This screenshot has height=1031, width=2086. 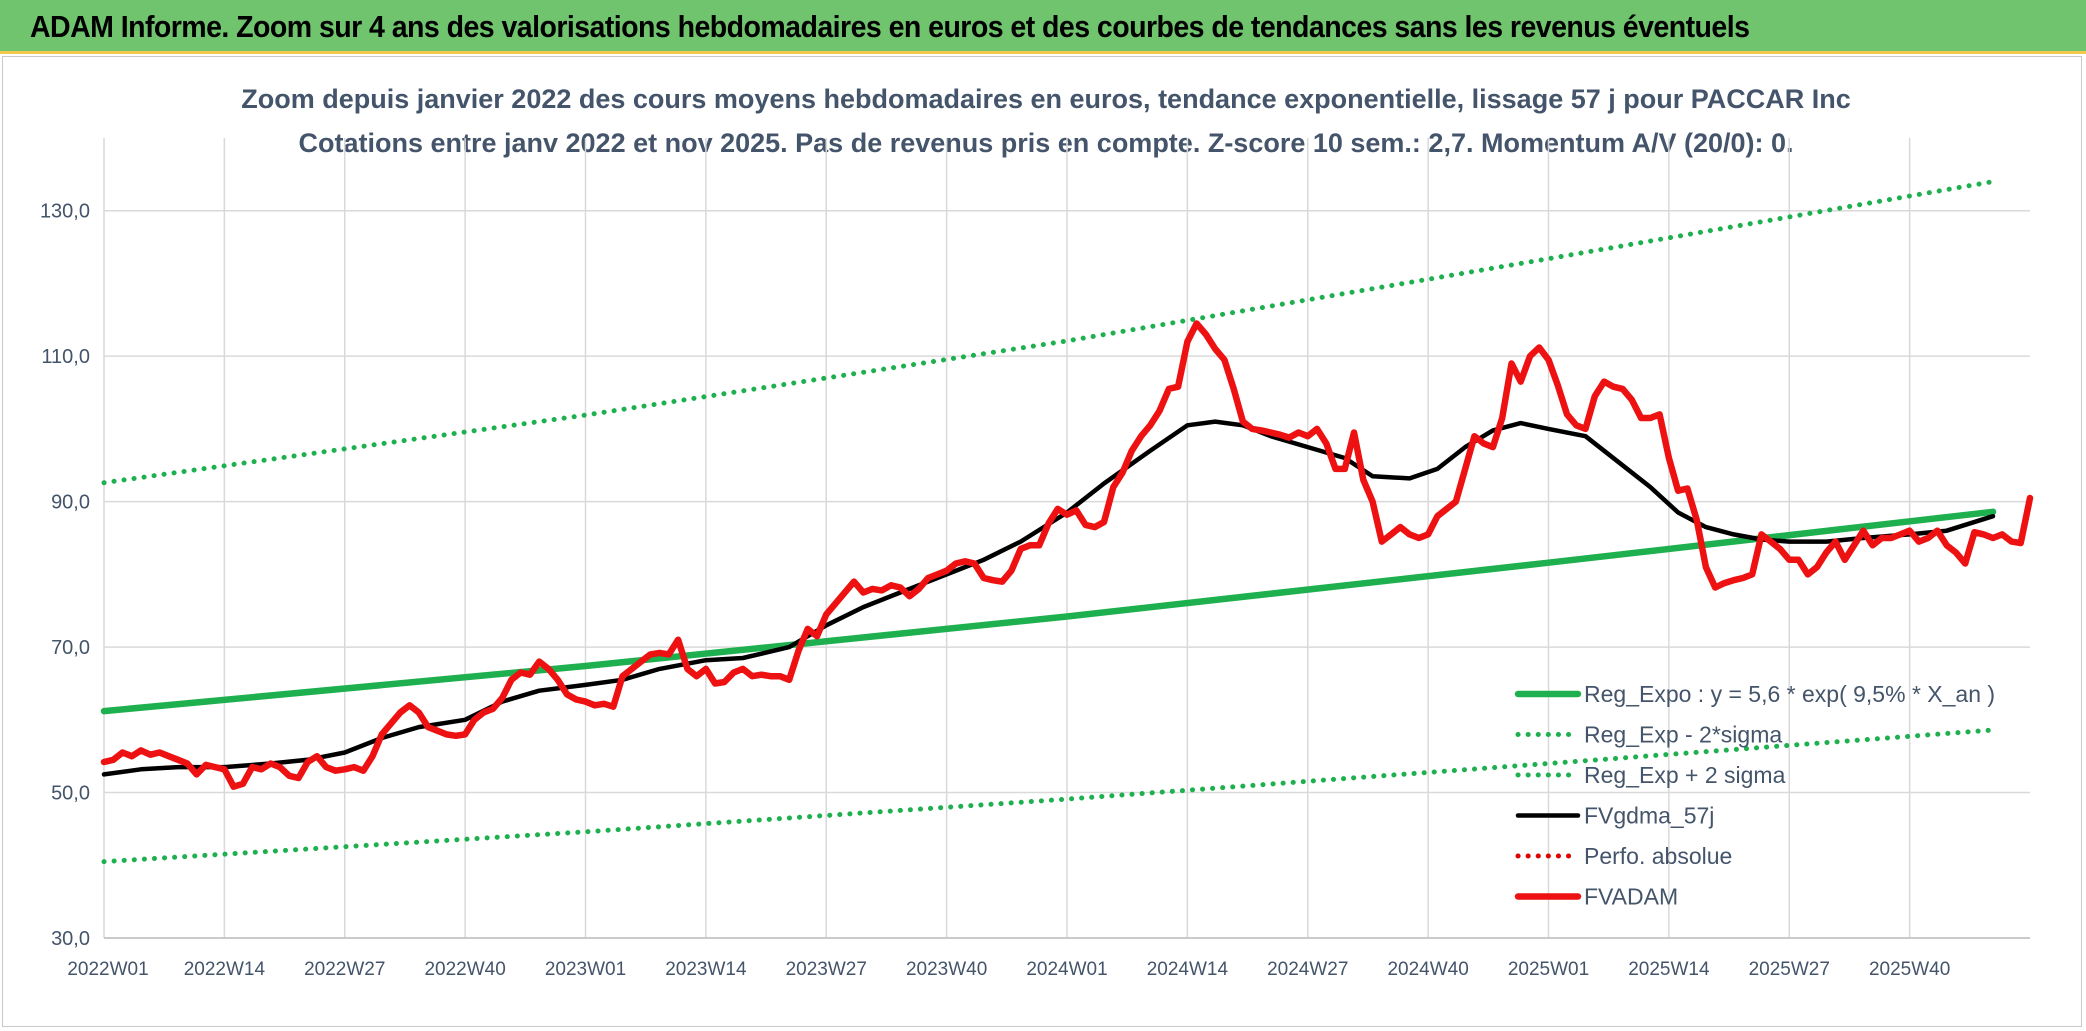 What do you see at coordinates (826, 969) in the screenshot?
I see `x-tick-label: 2023W27` at bounding box center [826, 969].